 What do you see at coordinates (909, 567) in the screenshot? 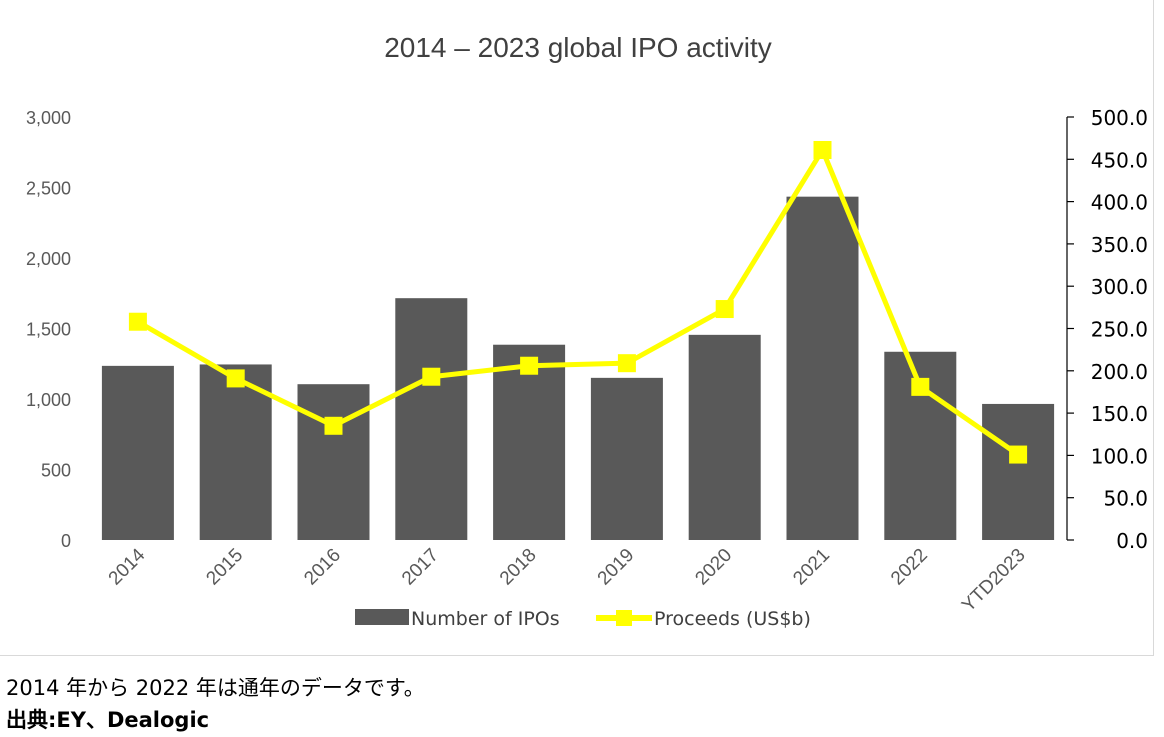
I see `x-tick-label: 2022` at bounding box center [909, 567].